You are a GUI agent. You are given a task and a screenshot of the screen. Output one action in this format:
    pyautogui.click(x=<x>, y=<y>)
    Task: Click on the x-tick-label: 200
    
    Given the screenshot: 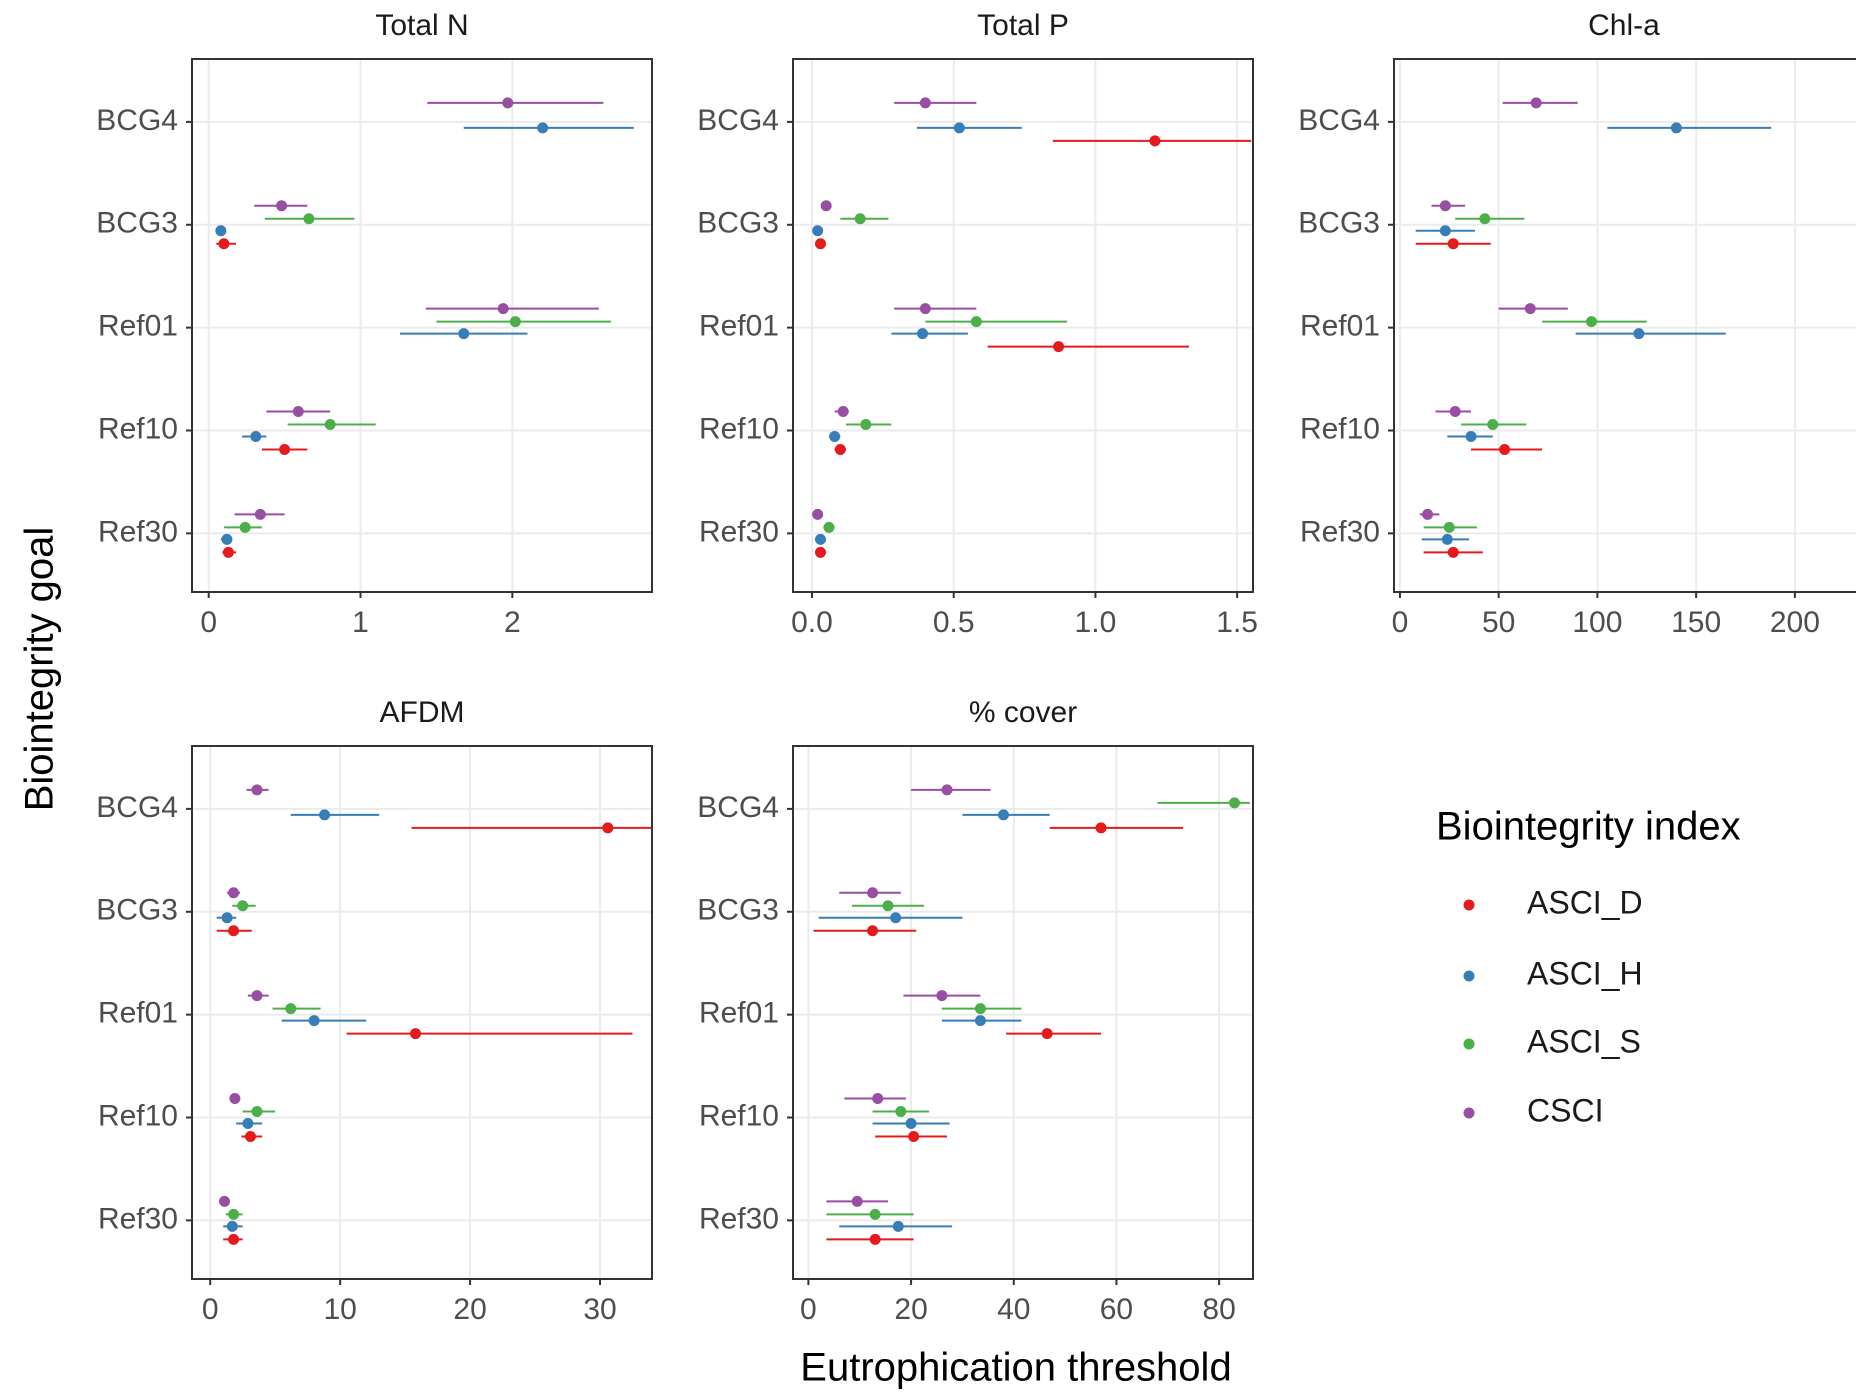 What is the action you would take?
    pyautogui.click(x=1795, y=622)
    